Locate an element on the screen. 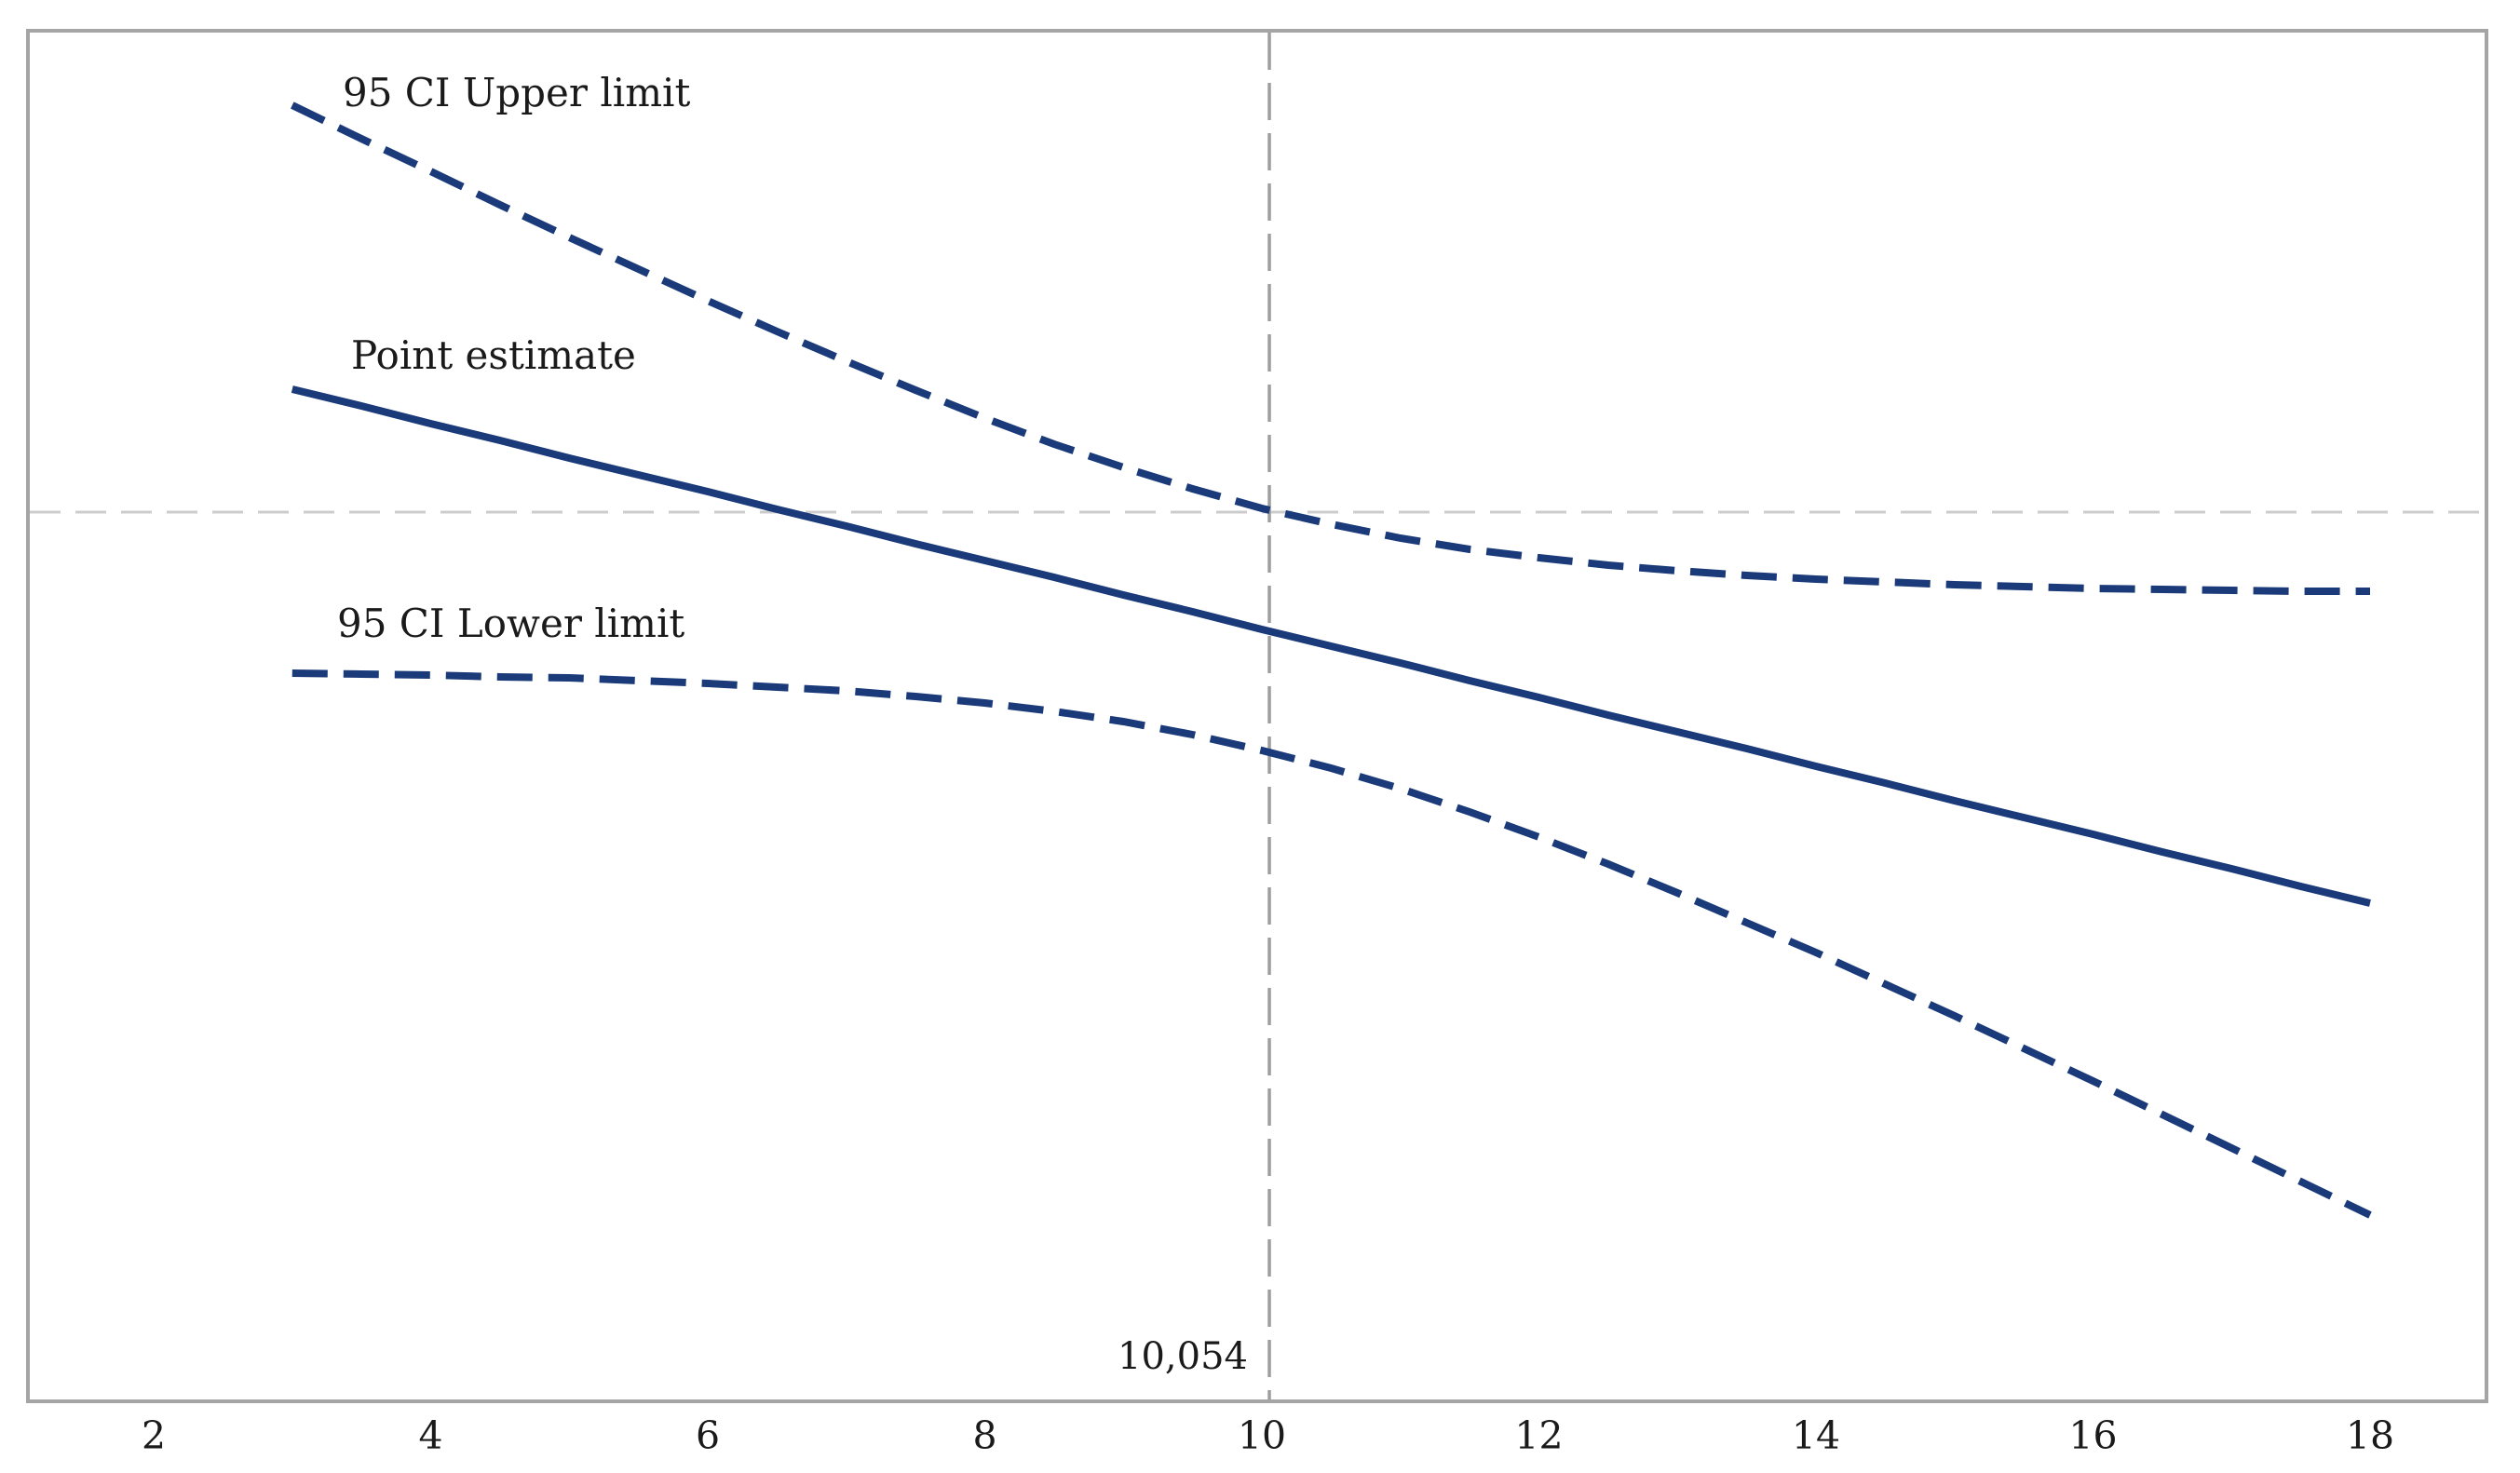  threshold-value-label: 10,054 is located at coordinates (1183, 1357).